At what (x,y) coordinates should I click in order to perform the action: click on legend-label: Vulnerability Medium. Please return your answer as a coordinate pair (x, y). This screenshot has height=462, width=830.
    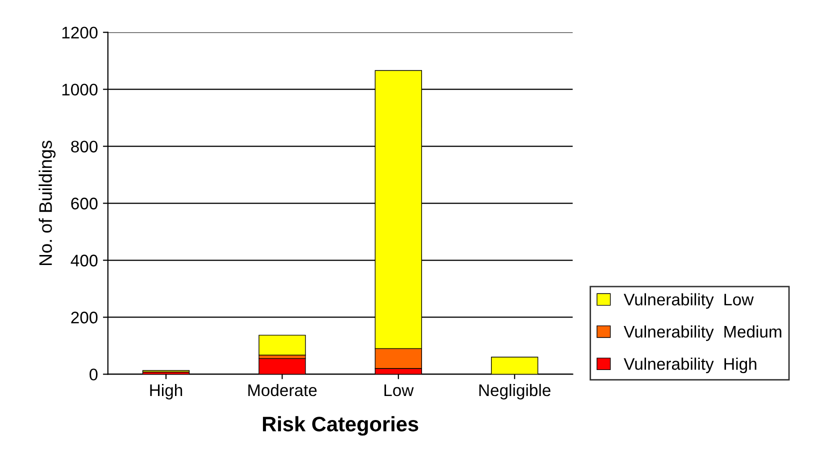
    Looking at the image, I should click on (703, 333).